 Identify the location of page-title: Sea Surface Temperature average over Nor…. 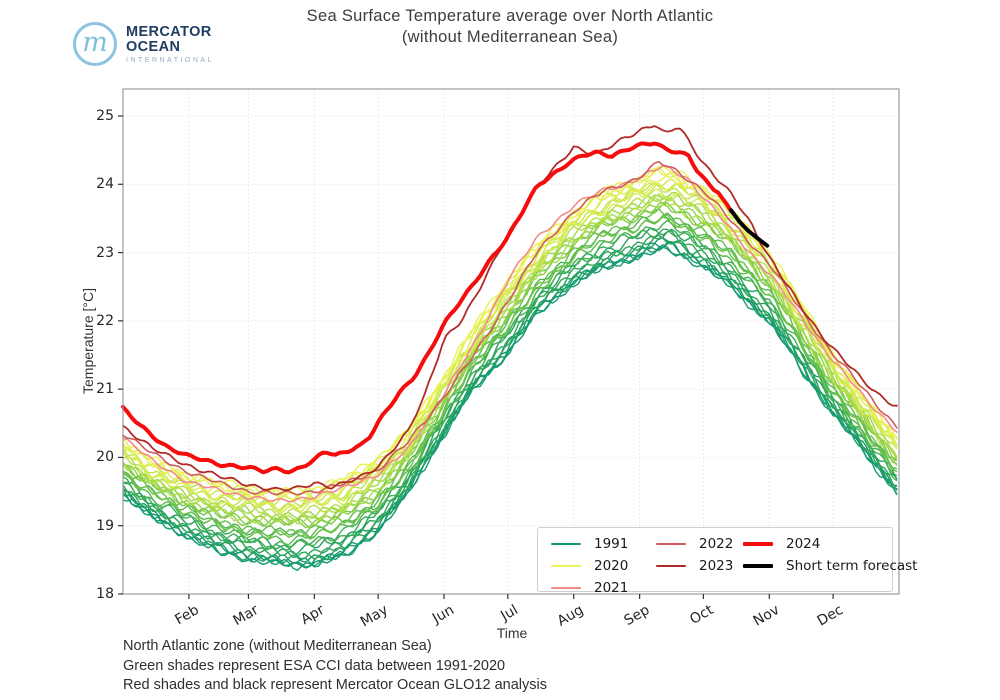
(510, 27).